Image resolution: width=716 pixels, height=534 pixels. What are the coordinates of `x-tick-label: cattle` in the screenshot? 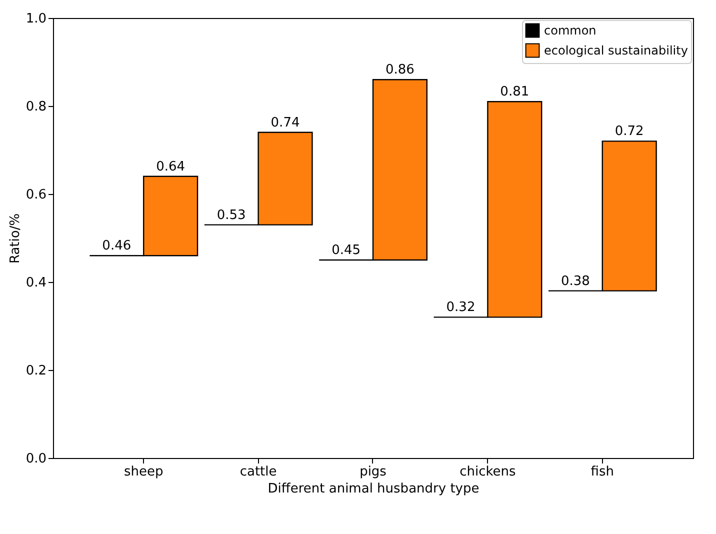 It's located at (258, 472).